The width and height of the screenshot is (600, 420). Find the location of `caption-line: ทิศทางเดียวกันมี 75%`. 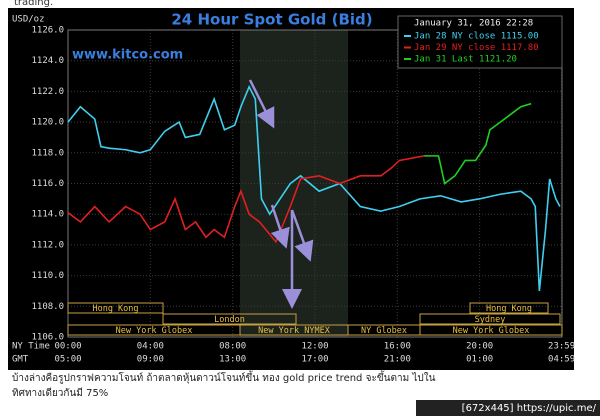

caption-line: ทิศทางเดียวกันมี 75% is located at coordinates (60, 393).